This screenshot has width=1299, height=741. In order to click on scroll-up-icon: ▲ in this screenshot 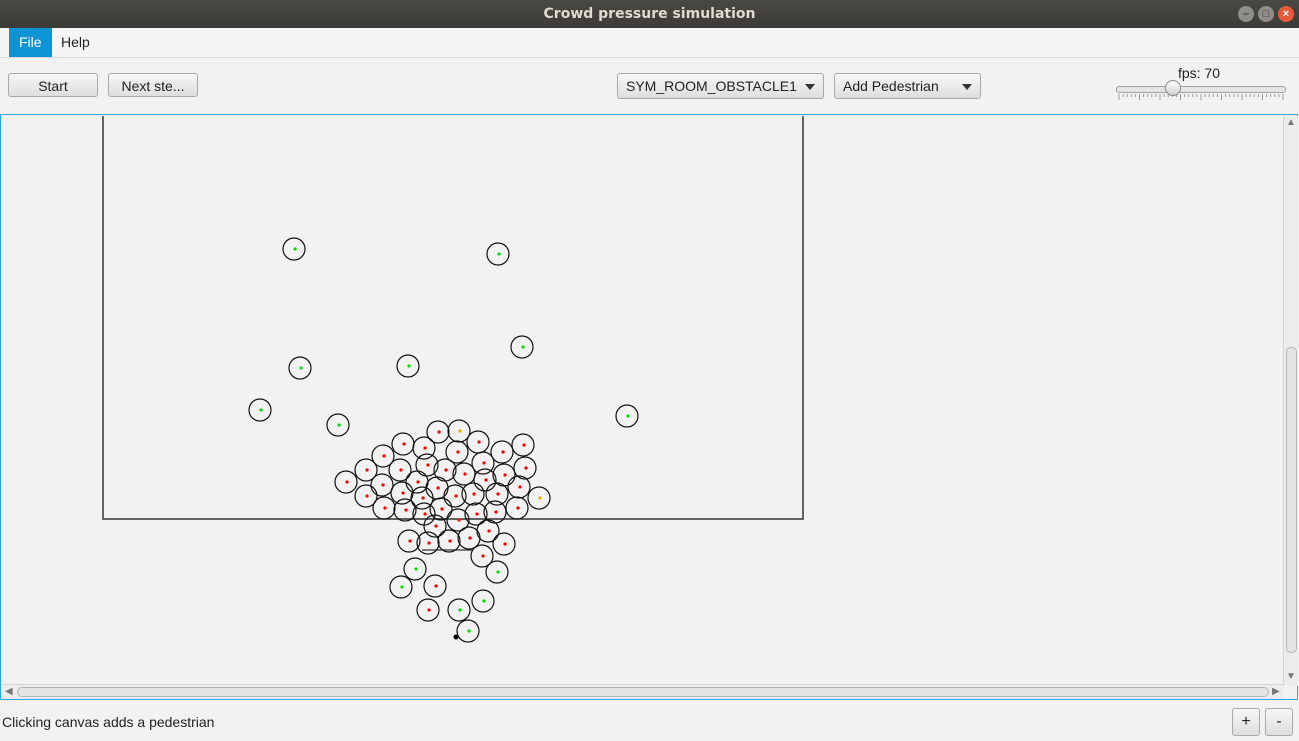, I will do `click(1291, 122)`.